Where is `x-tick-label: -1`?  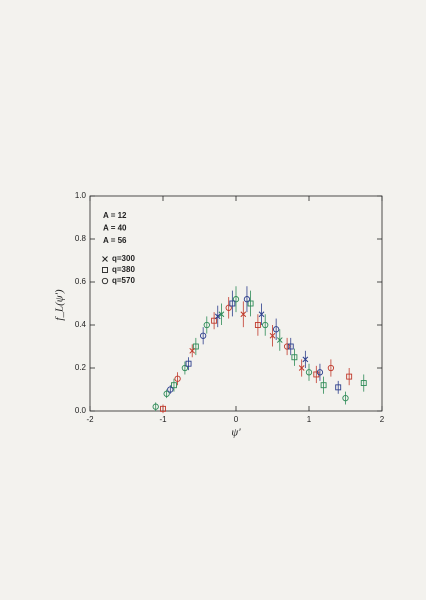 x-tick-label: -1 is located at coordinates (163, 419).